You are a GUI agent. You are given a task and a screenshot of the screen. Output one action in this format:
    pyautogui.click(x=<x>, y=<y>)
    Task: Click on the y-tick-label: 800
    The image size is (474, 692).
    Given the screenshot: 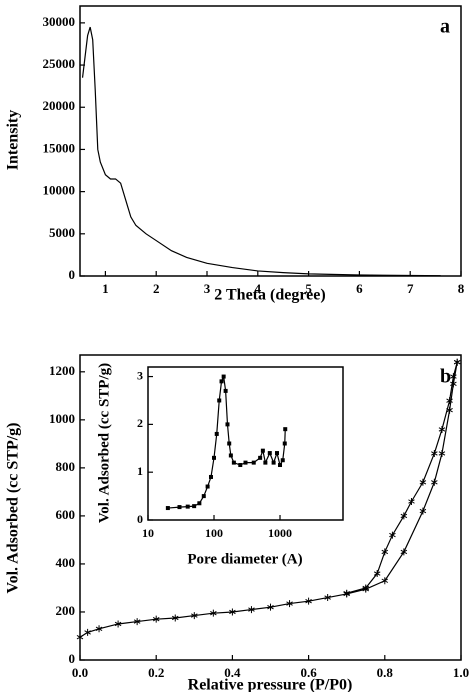 What is the action you would take?
    pyautogui.click(x=66, y=466)
    